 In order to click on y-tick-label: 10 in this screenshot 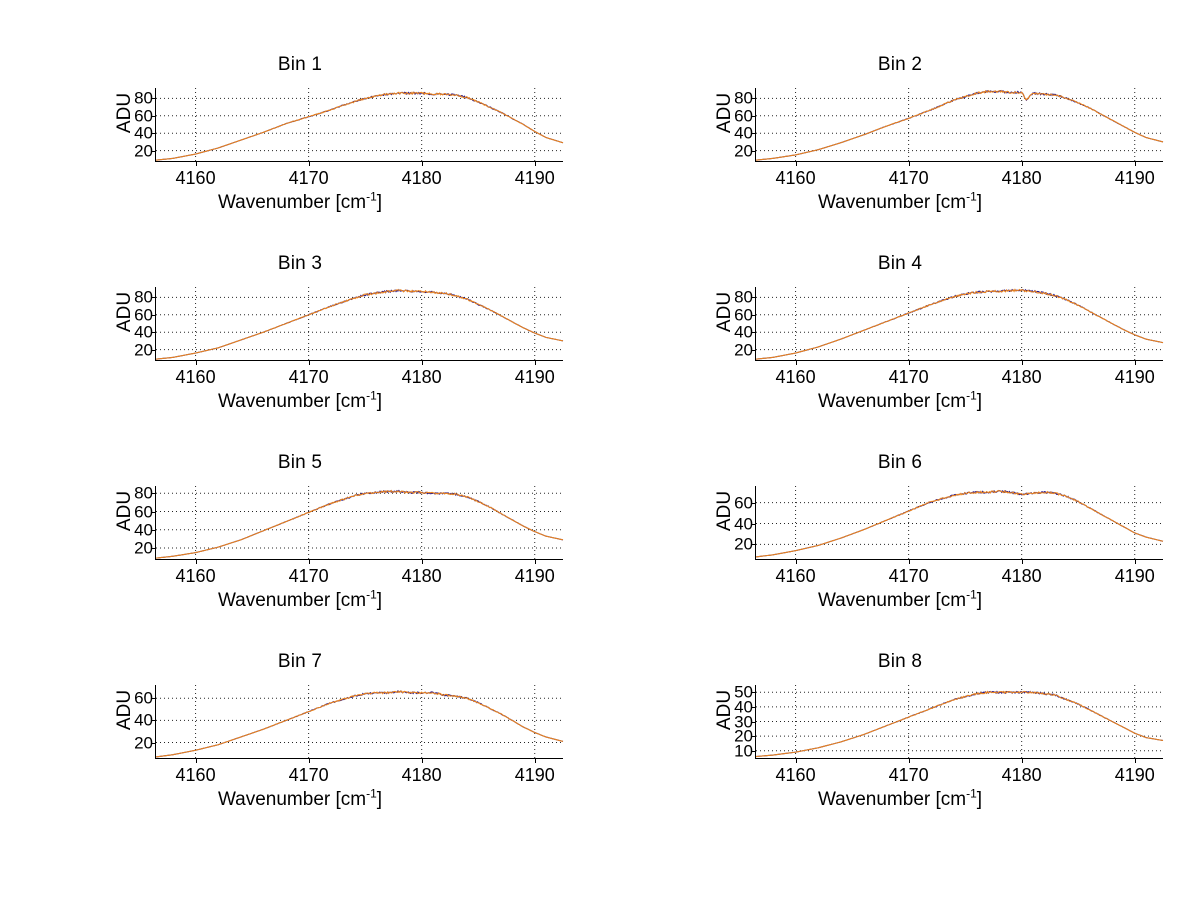, I will do `click(743, 751)`.